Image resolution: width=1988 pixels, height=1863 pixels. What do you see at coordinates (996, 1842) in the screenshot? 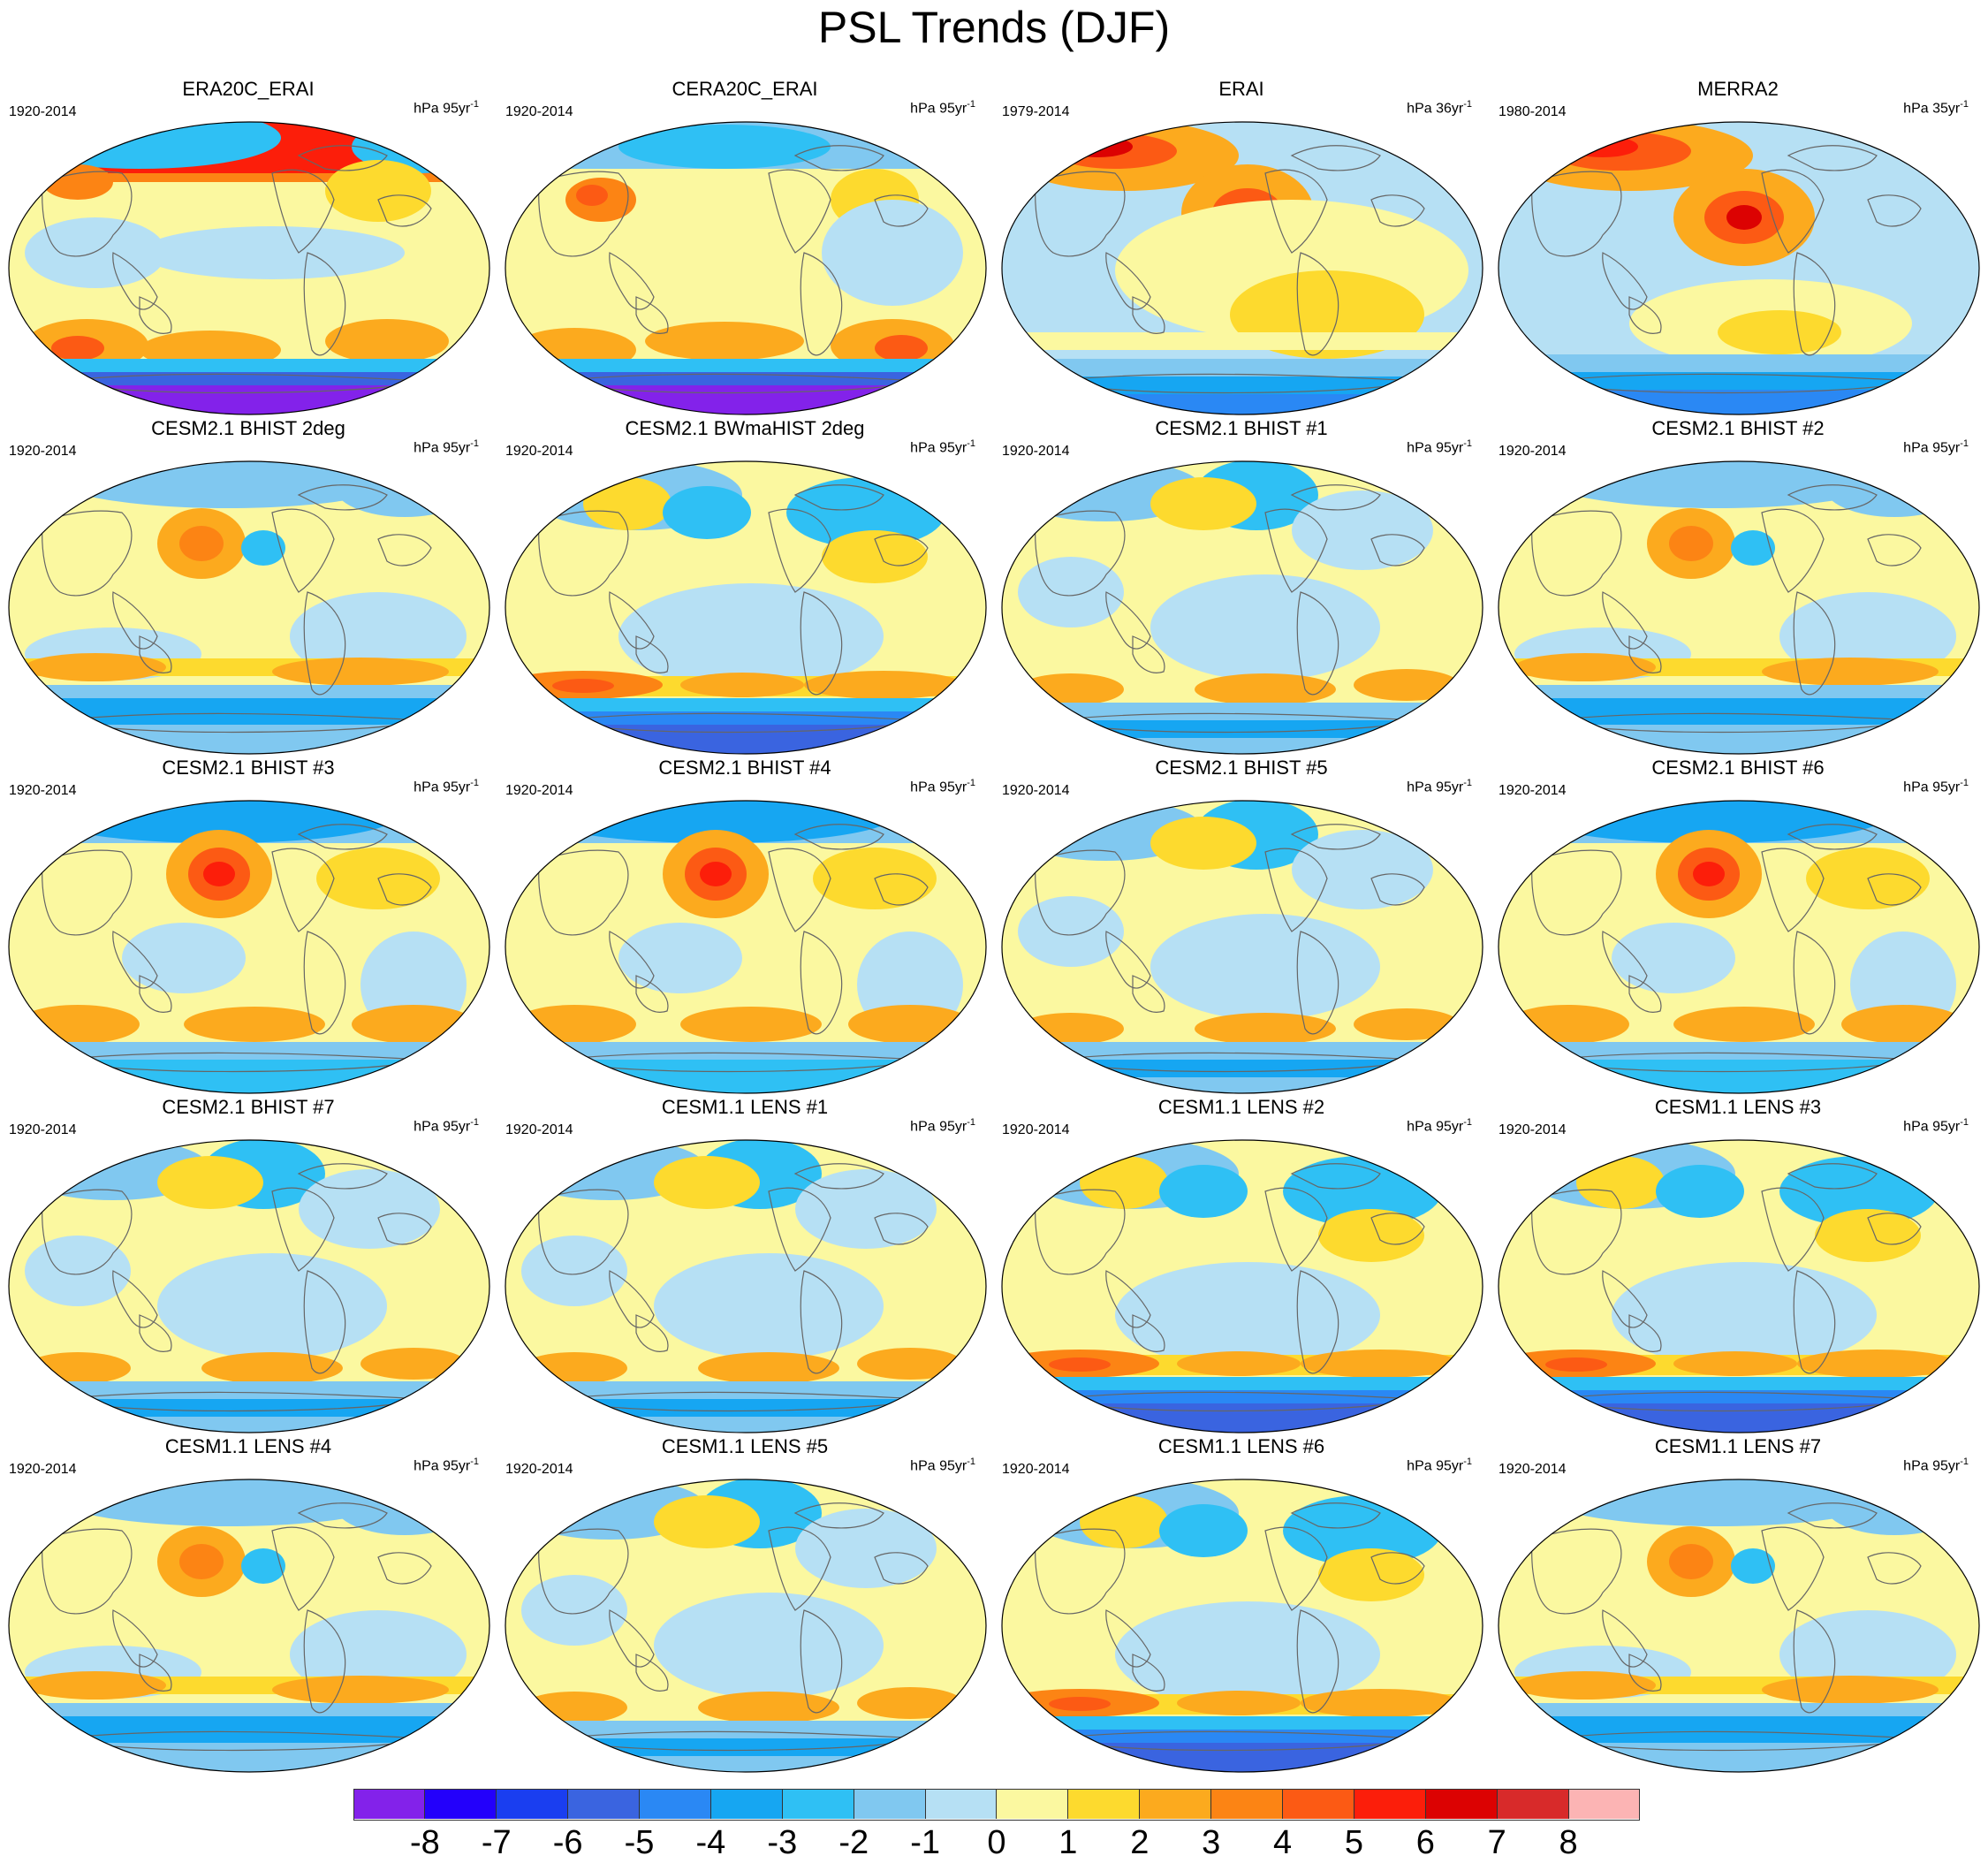
I see `colorbar-tick-label: 0` at bounding box center [996, 1842].